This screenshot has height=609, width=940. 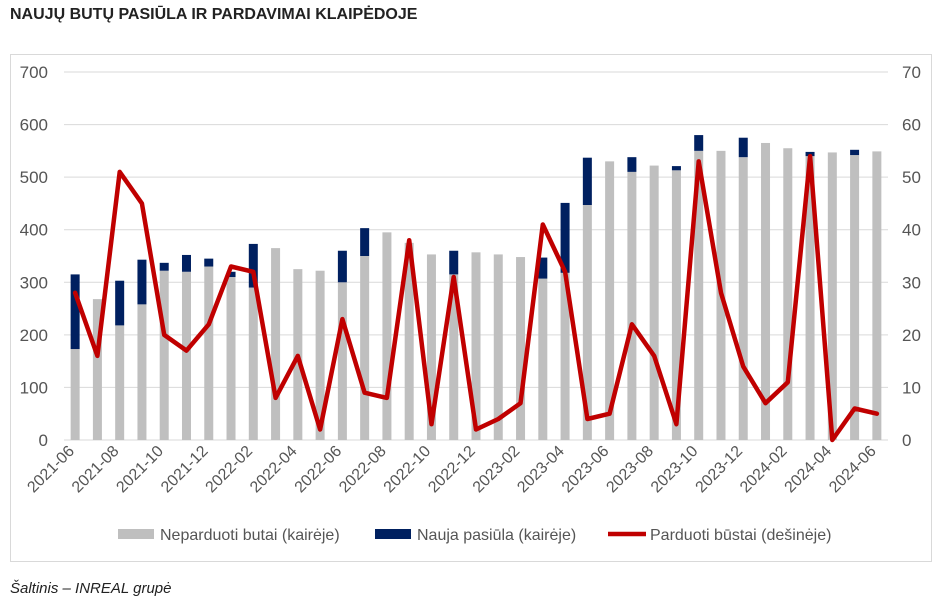 I want to click on y-axis-right: 0 10 20 30 40 50 60 70, so click(x=911, y=256).